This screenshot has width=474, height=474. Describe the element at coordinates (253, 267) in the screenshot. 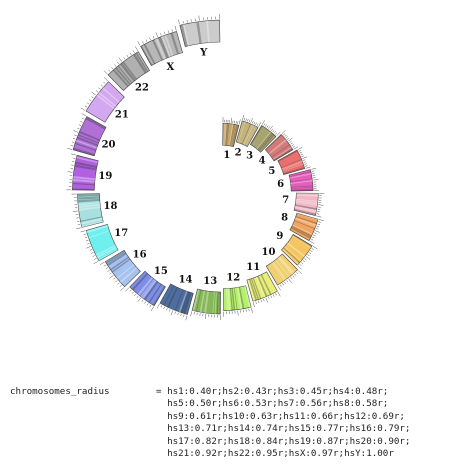

I see `chromosome-label: 11` at that location.